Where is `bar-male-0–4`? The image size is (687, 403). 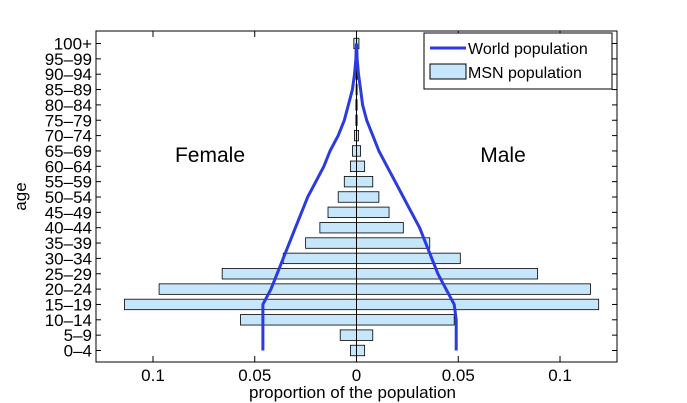 bar-male-0–4 is located at coordinates (361, 350).